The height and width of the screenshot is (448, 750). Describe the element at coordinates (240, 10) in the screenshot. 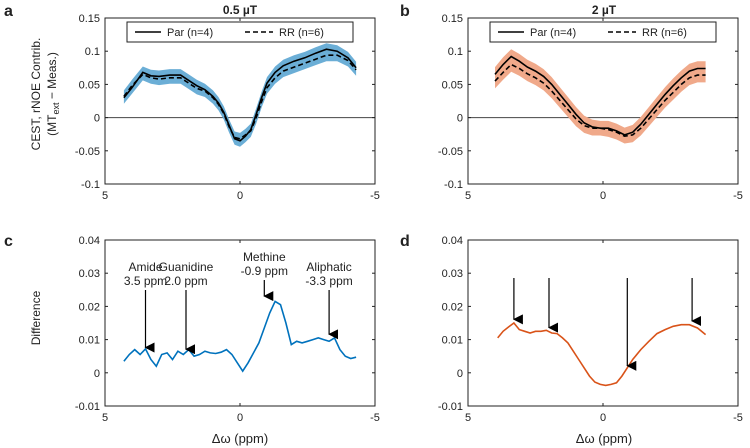

I see `panel-a-title: 0.5 µT` at that location.